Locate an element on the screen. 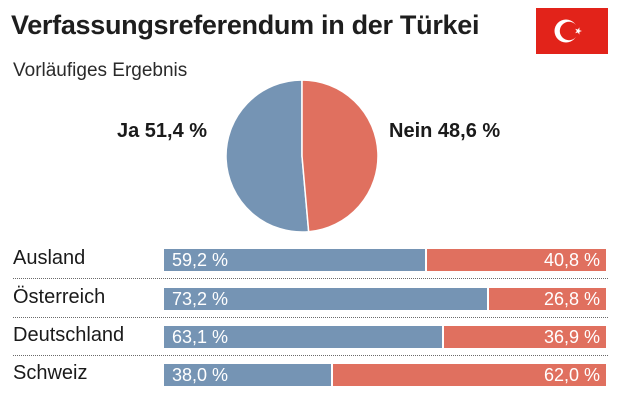 Image resolution: width=620 pixels, height=400 pixels. bar-segment-nein: 62,0 % is located at coordinates (468, 375).